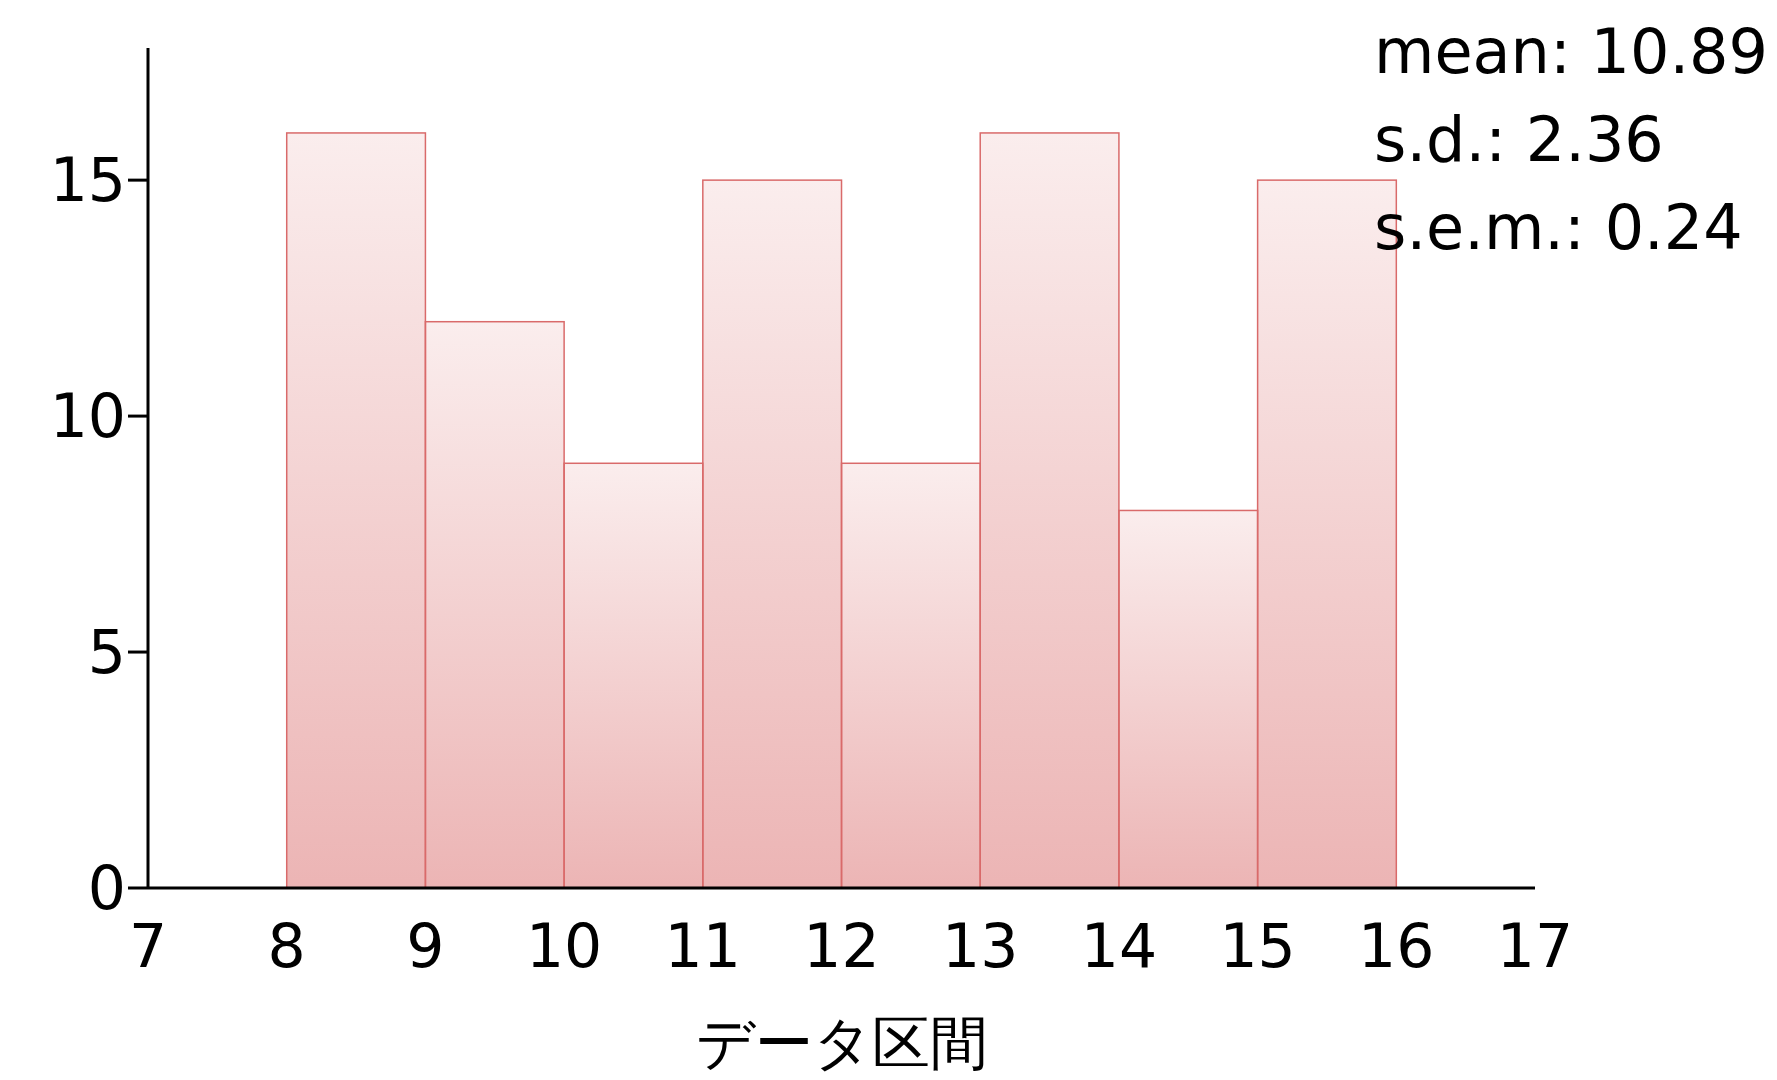  I want to click on x-tick-label: 17, so click(1535, 945).